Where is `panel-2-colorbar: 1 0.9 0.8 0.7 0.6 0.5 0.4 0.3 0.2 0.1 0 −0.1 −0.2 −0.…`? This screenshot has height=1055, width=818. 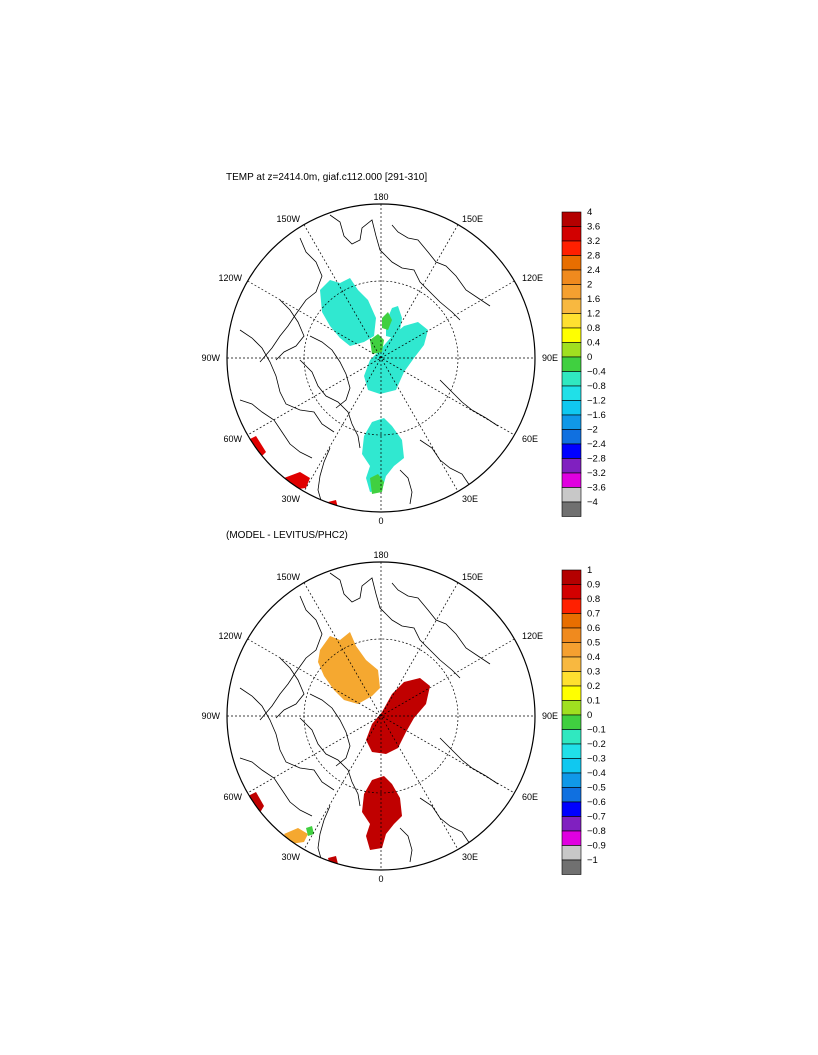
panel-2-colorbar: 1 0.9 0.8 0.7 0.6 0.5 0.4 0.3 0.2 0.1 0 −0.1 −0.2 −0.… is located at coordinates (583, 720).